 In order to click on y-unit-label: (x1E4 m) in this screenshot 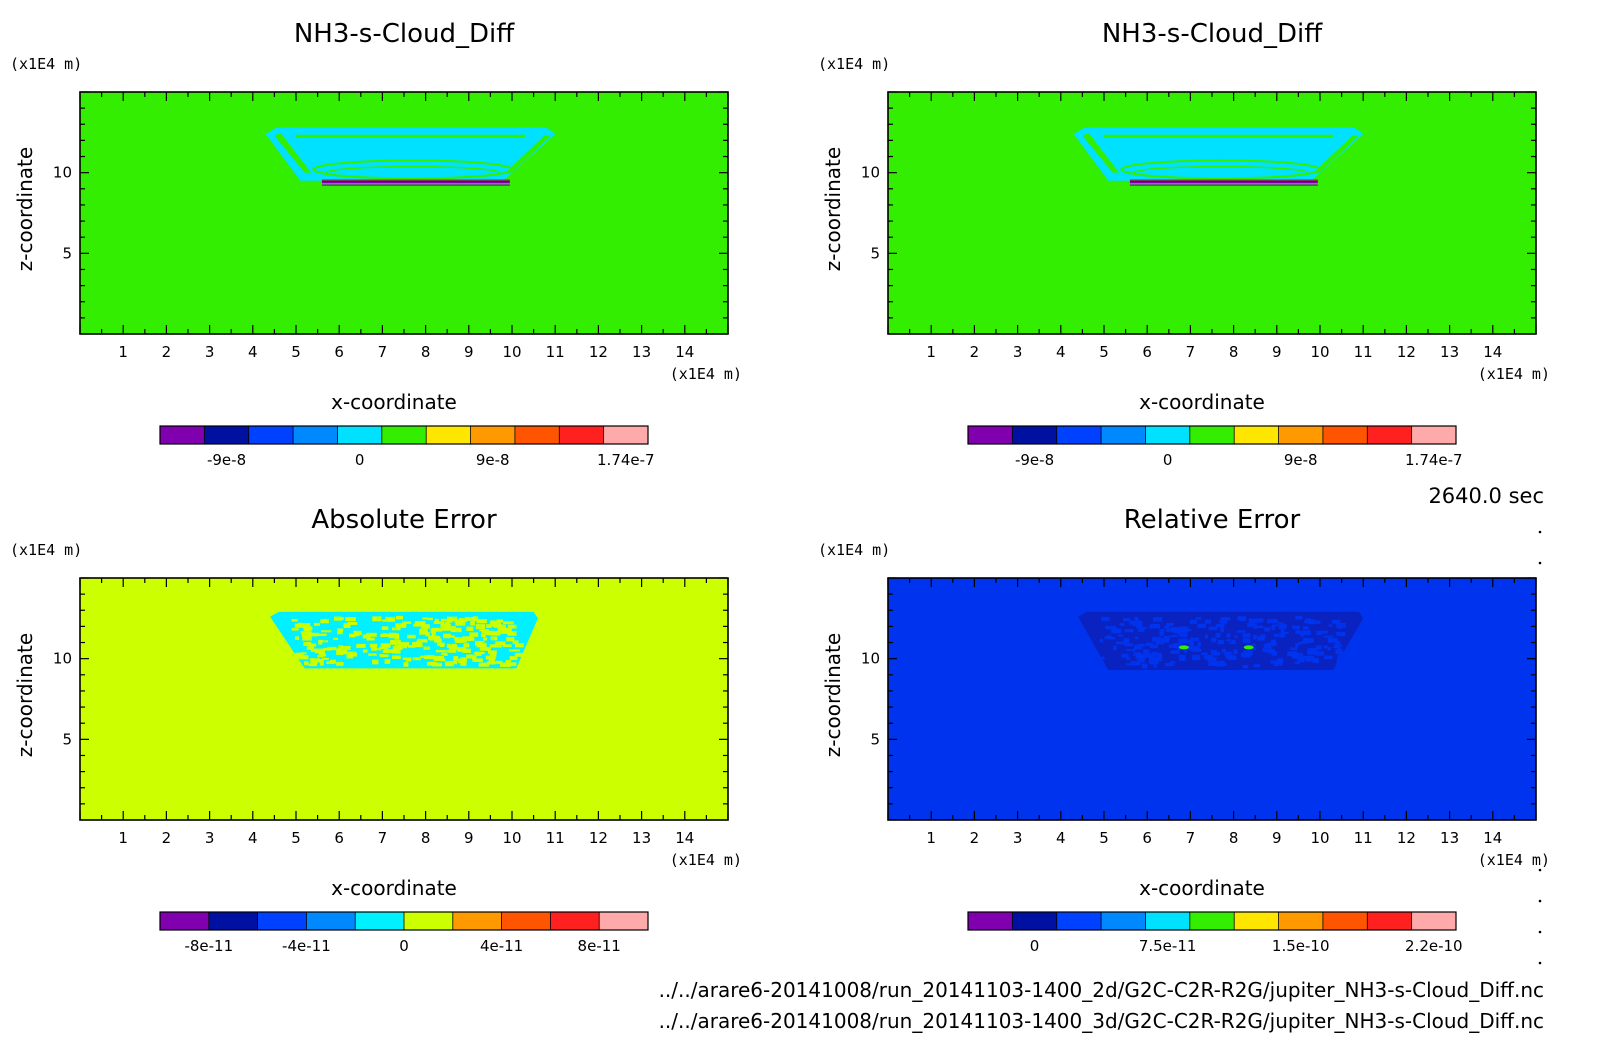, I will do `click(854, 550)`.